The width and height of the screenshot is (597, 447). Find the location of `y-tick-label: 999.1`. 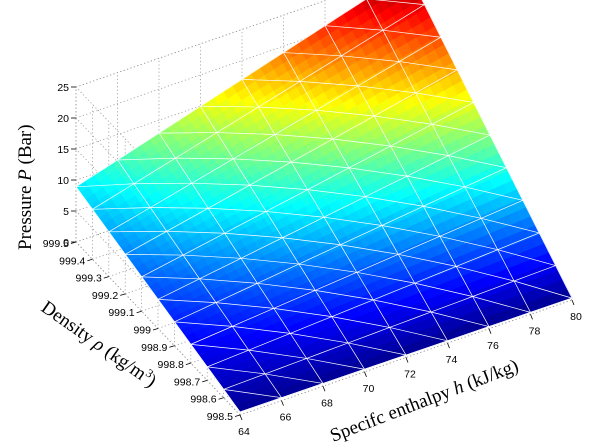

y-tick-label: 999.1 is located at coordinates (121, 313).